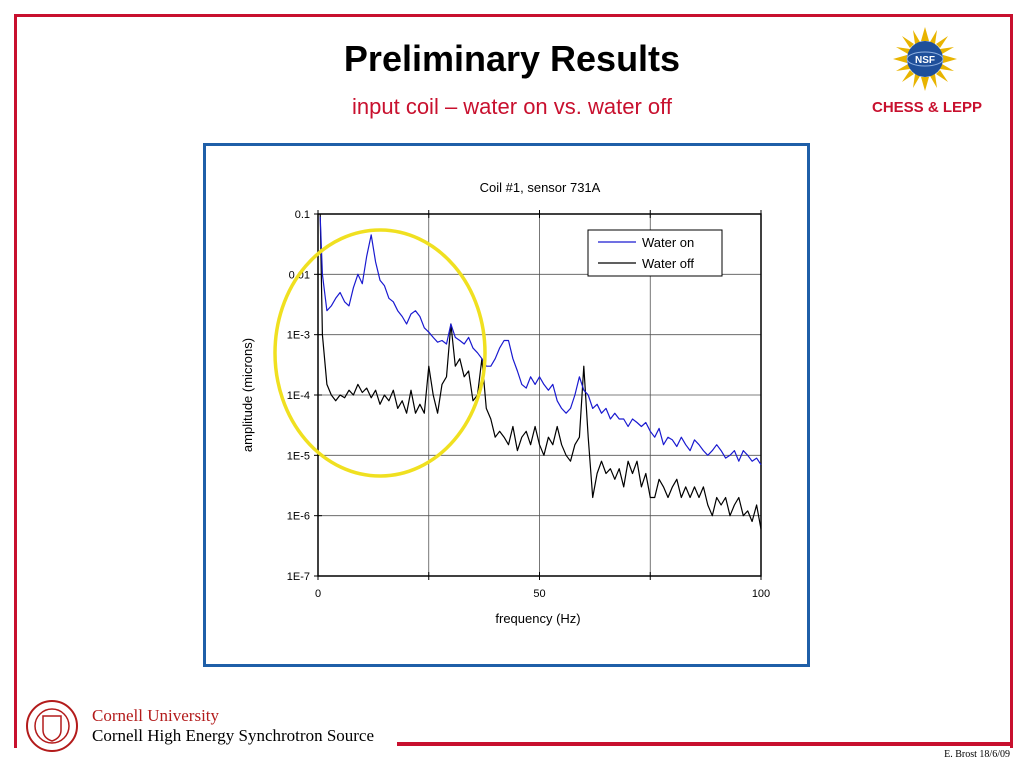  What do you see at coordinates (52, 726) in the screenshot?
I see `cornell-seal-icon` at bounding box center [52, 726].